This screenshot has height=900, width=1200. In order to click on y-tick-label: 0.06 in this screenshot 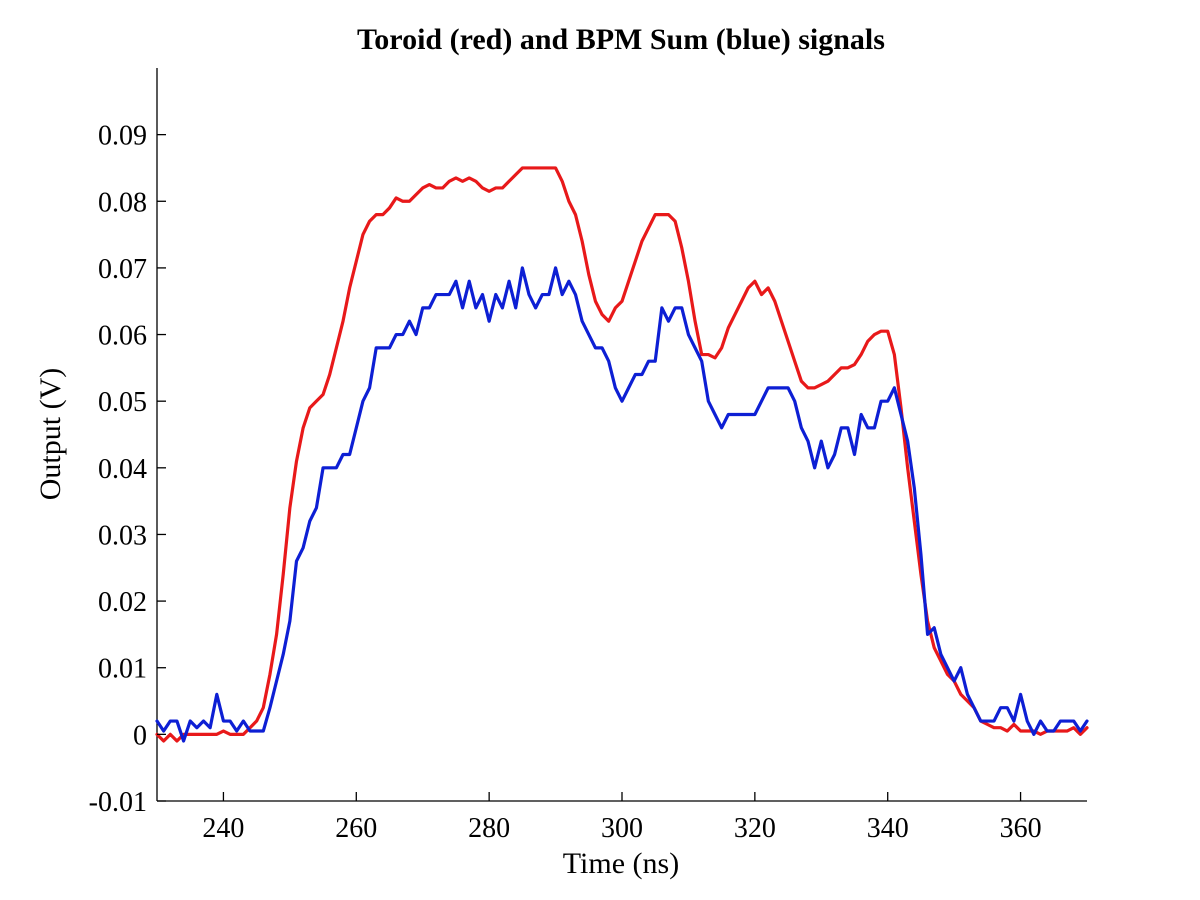, I will do `click(122, 336)`.